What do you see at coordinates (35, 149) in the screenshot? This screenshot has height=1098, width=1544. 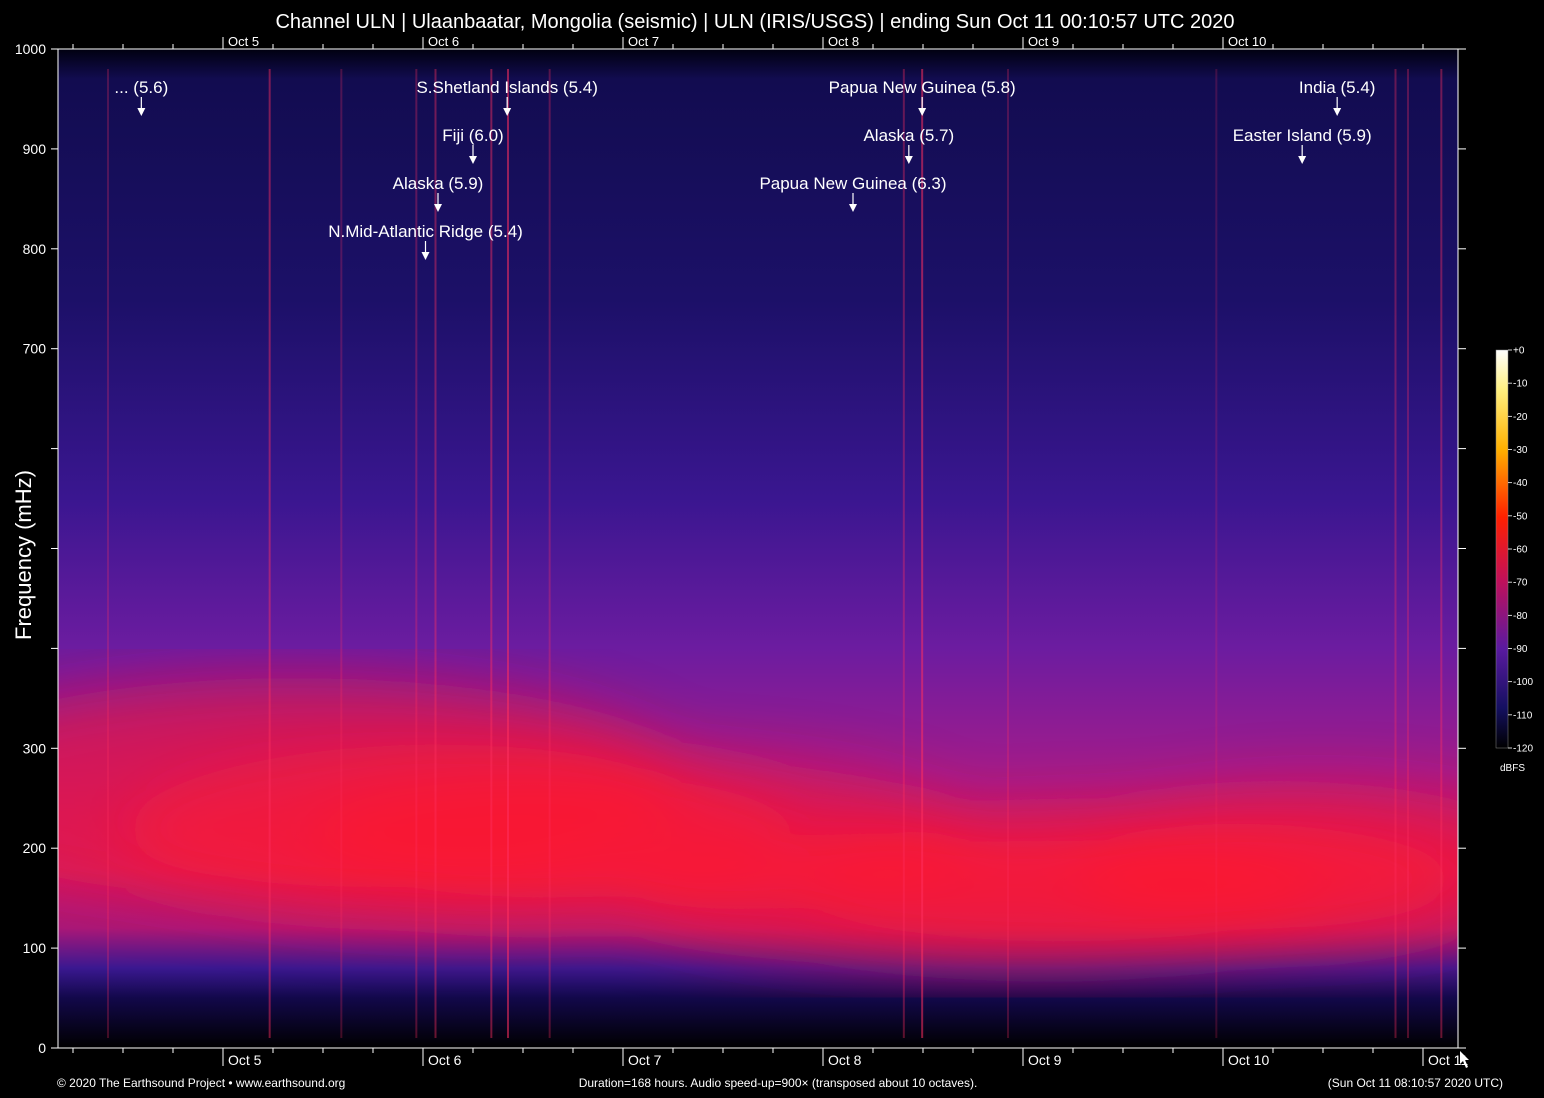 I see `y-tick-label: 900` at bounding box center [35, 149].